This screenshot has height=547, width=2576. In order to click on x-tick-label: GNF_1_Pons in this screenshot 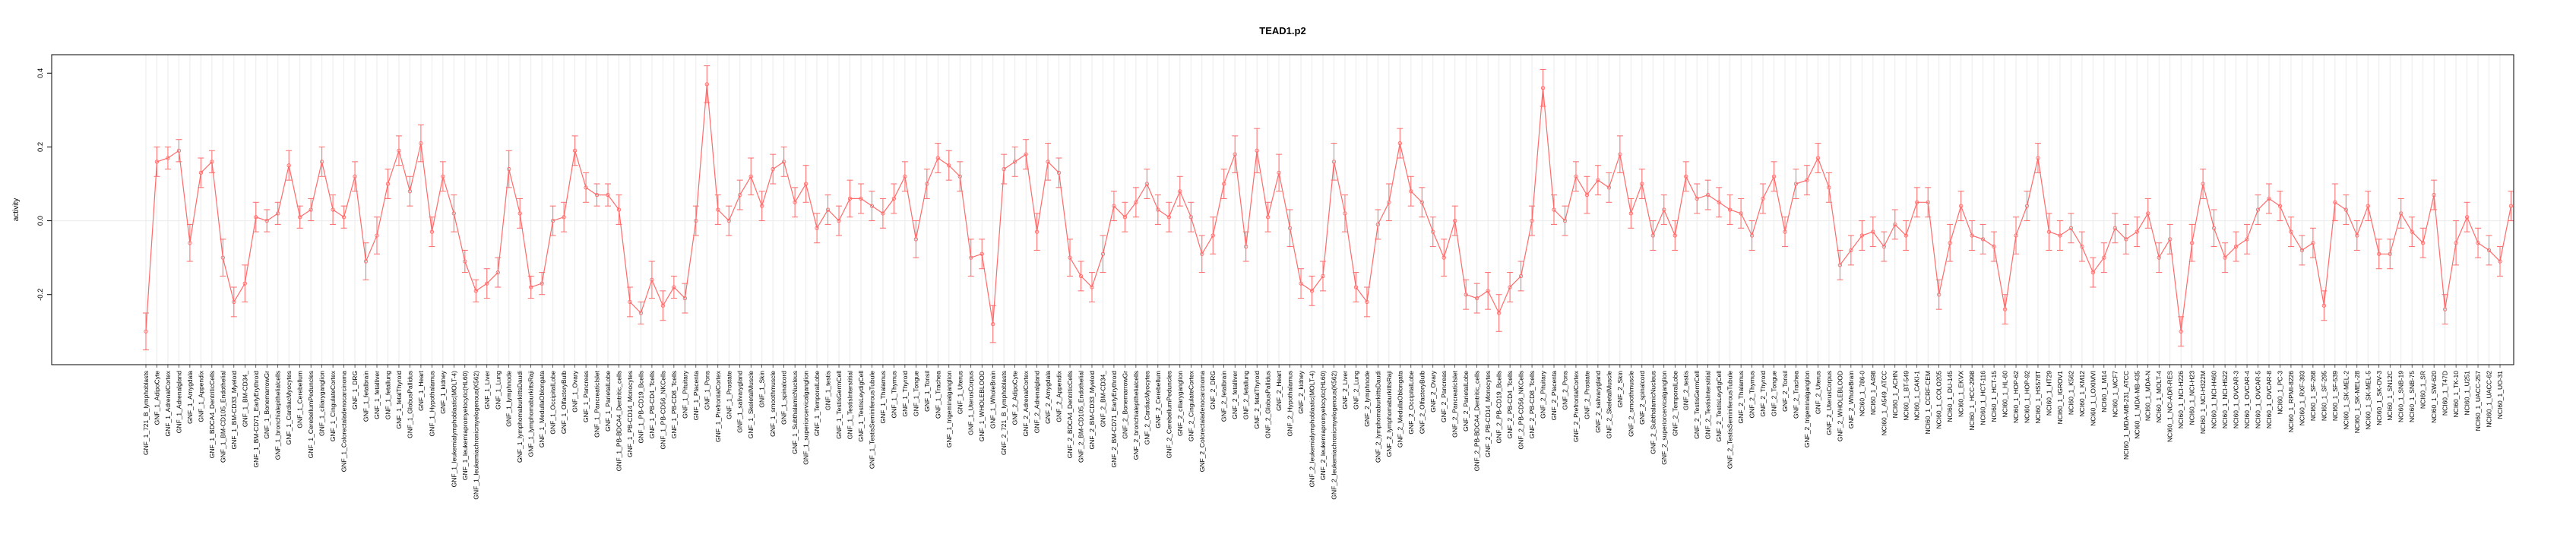, I will do `click(706, 390)`.